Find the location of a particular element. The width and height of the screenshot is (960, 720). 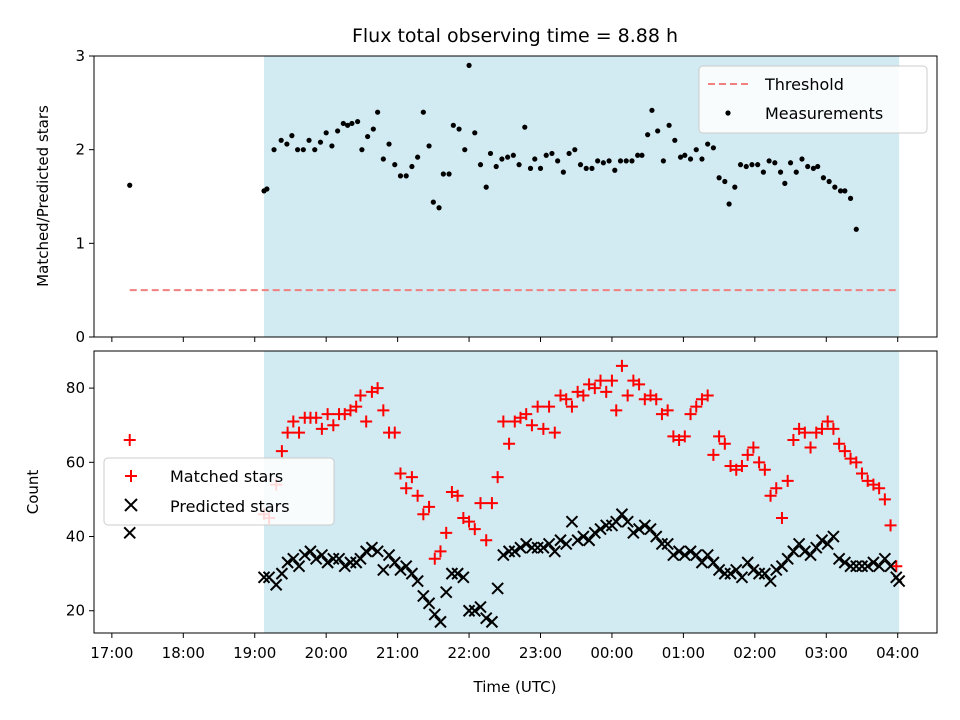

top-y-axis-label: Matched/Predicted stars is located at coordinates (43, 196).